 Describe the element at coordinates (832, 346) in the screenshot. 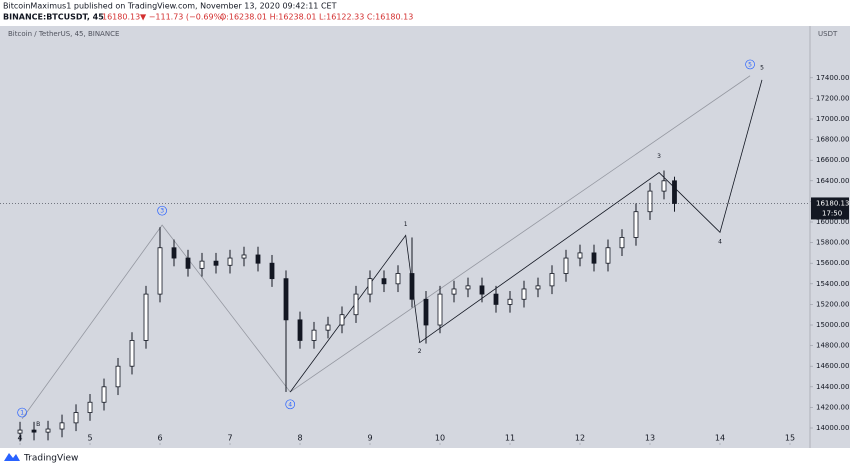

I see `y-tick-label: 14800.00` at that location.